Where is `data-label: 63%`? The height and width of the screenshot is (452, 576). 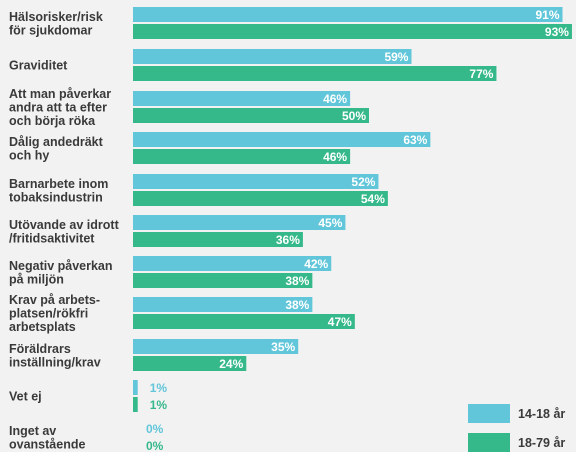 data-label: 63% is located at coordinates (415, 140).